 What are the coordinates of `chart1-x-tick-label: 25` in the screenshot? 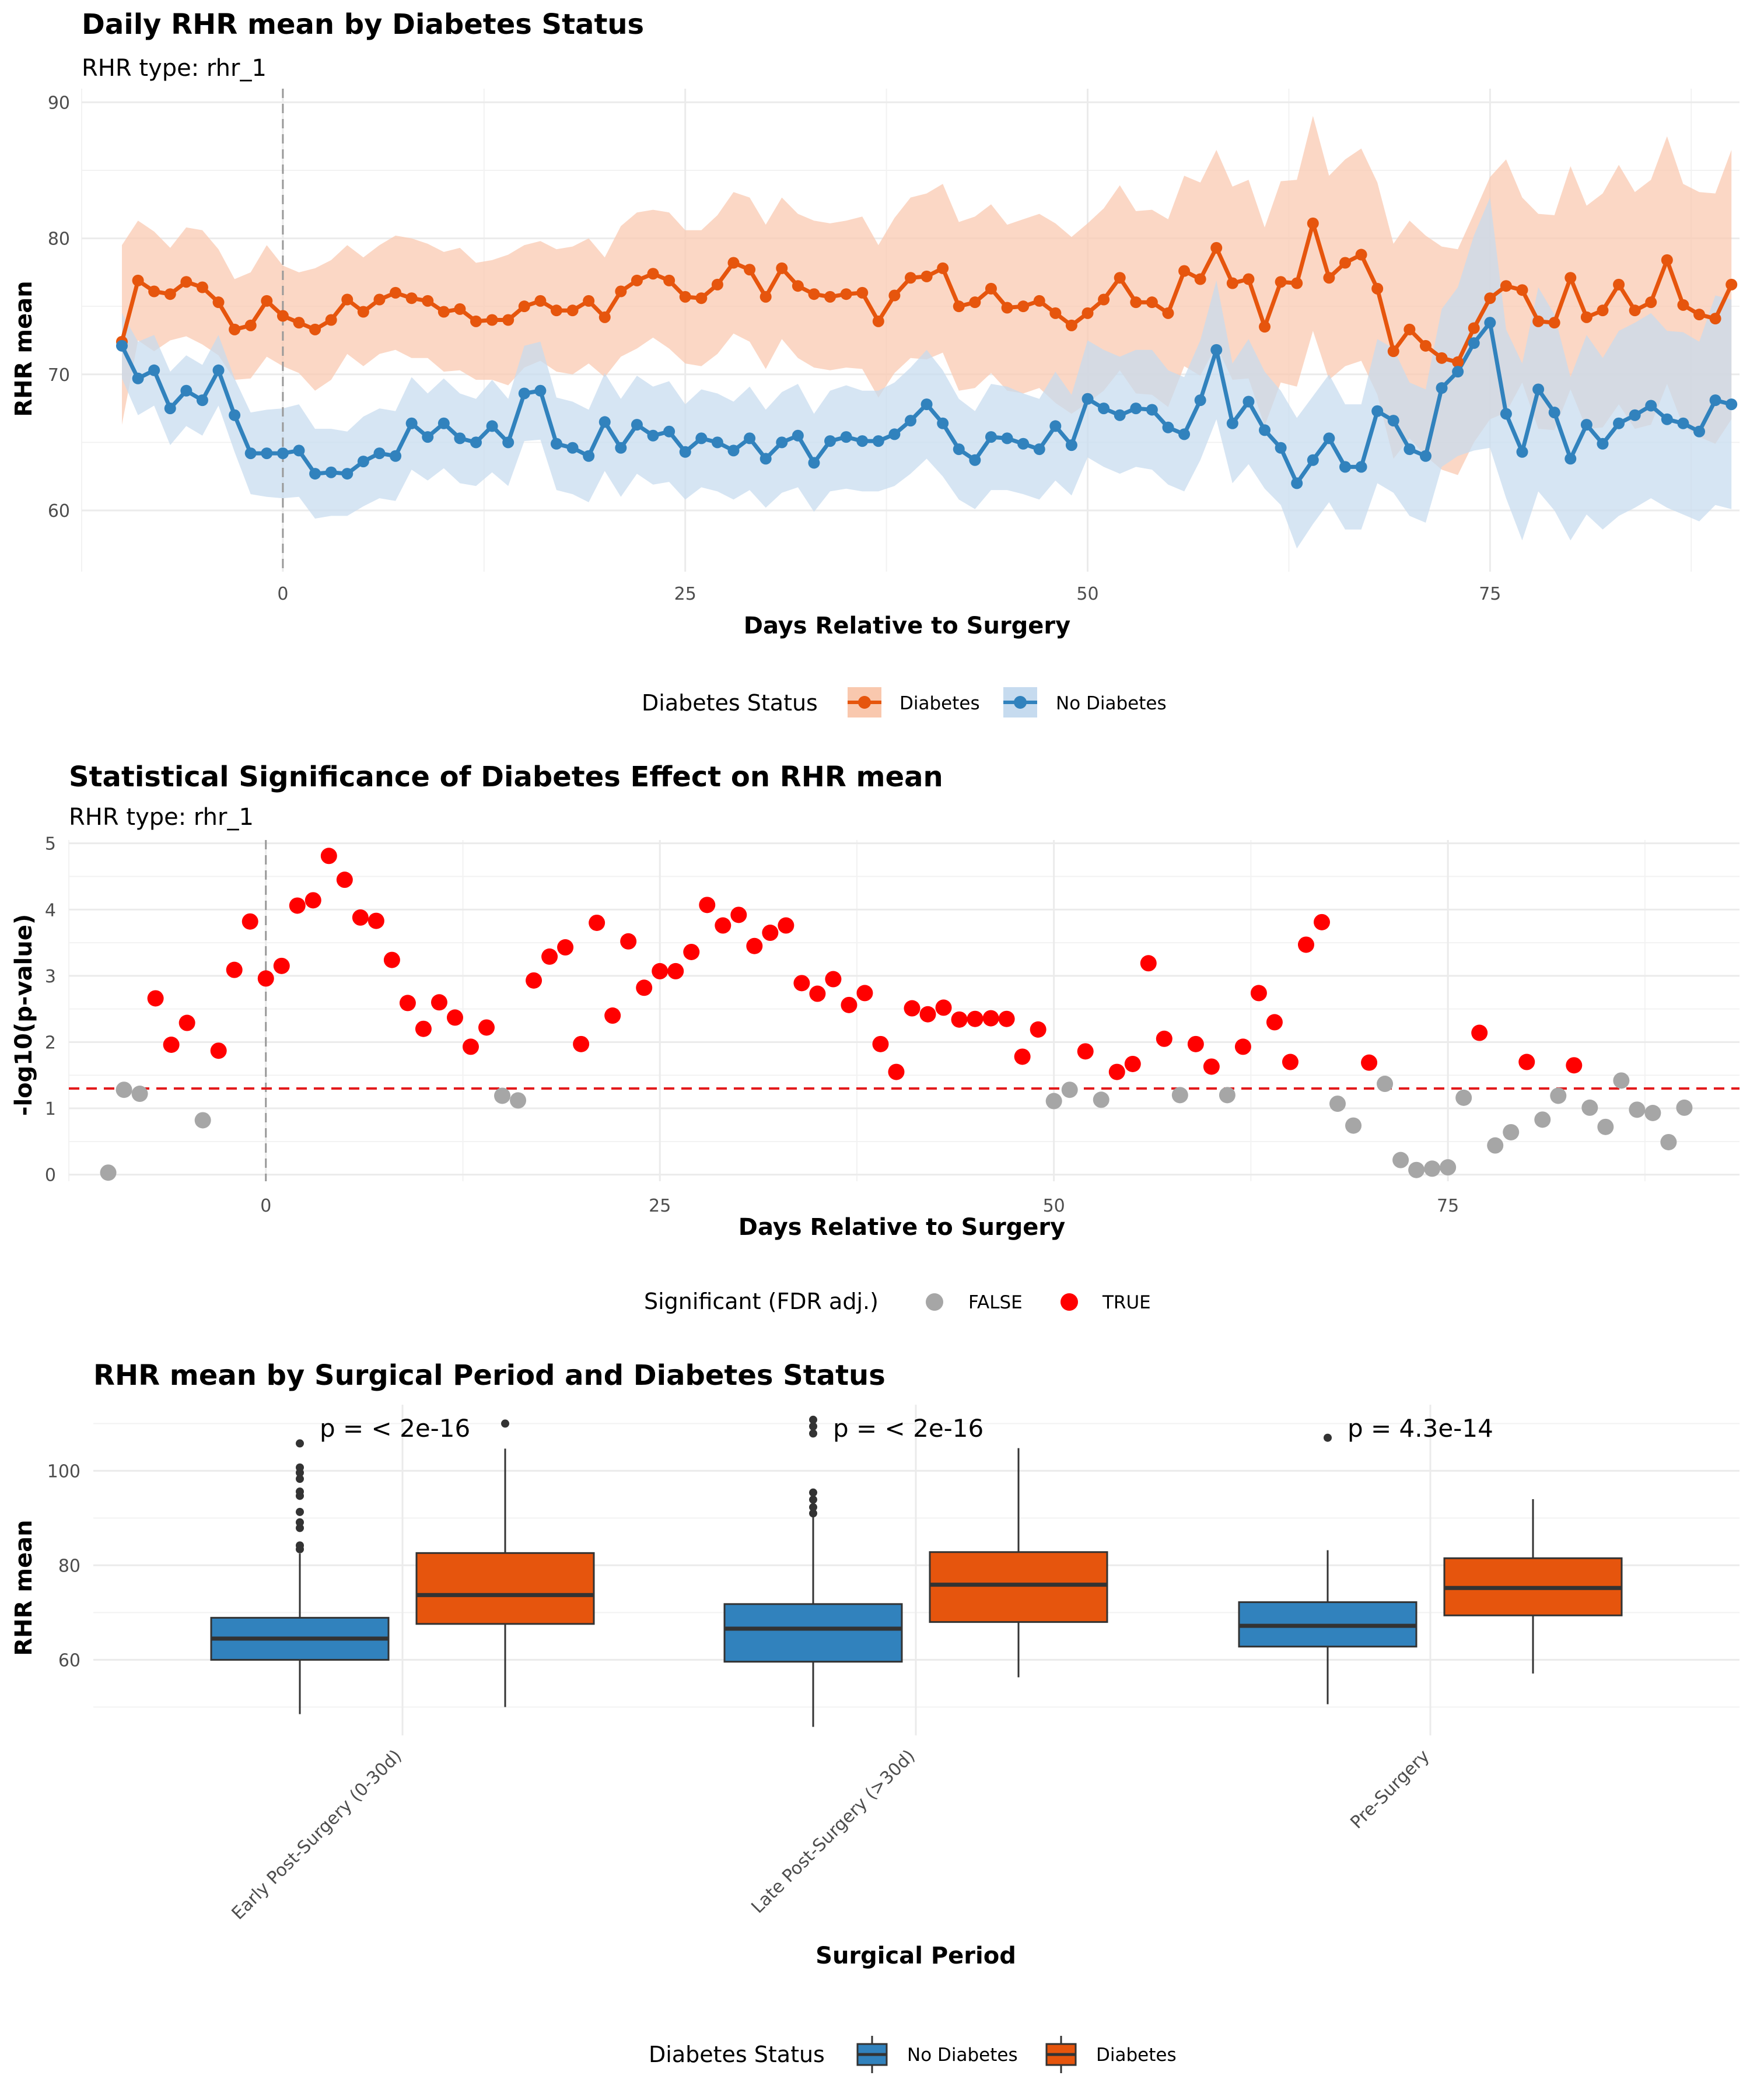 It's located at (685, 594).